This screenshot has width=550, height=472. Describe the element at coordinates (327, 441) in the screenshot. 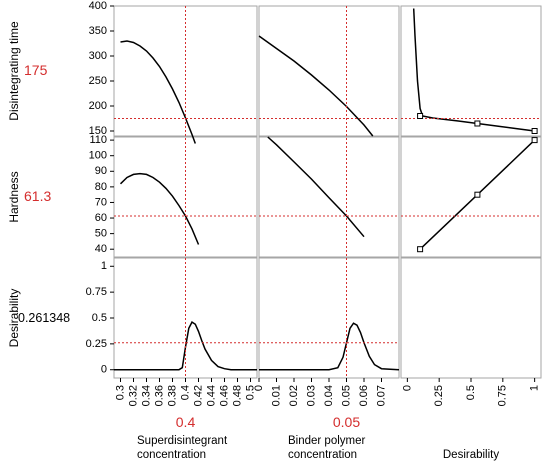

I see `x-axis-label-line: Binder polymer` at that location.